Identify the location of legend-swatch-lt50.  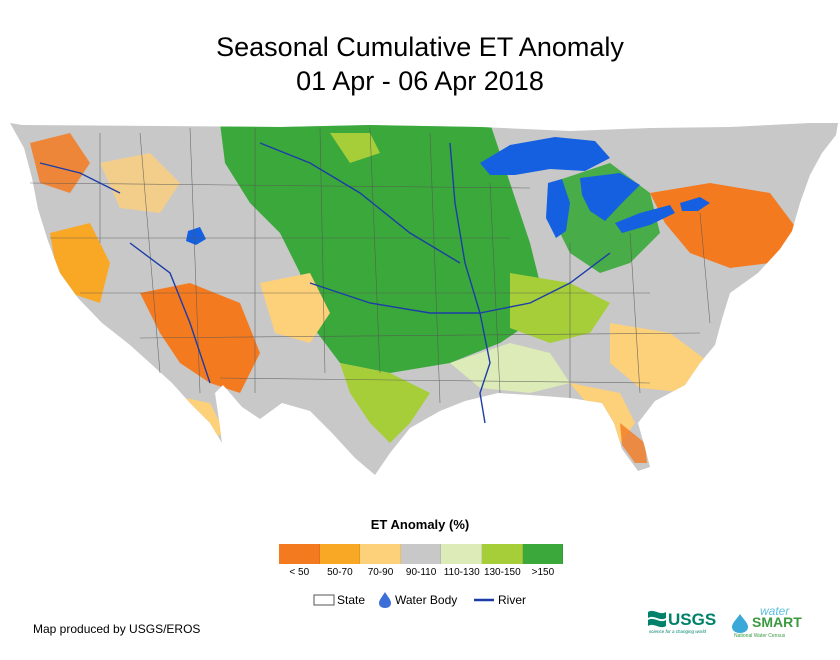
(299, 554).